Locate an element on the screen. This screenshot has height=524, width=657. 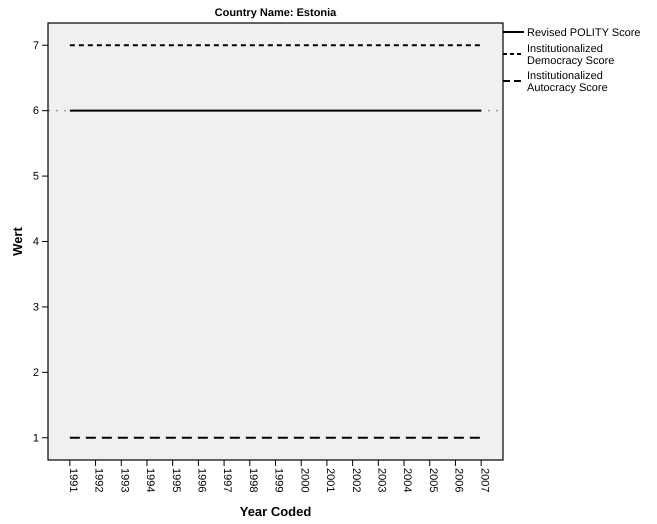
y-tick-label: 1 is located at coordinates (35, 438).